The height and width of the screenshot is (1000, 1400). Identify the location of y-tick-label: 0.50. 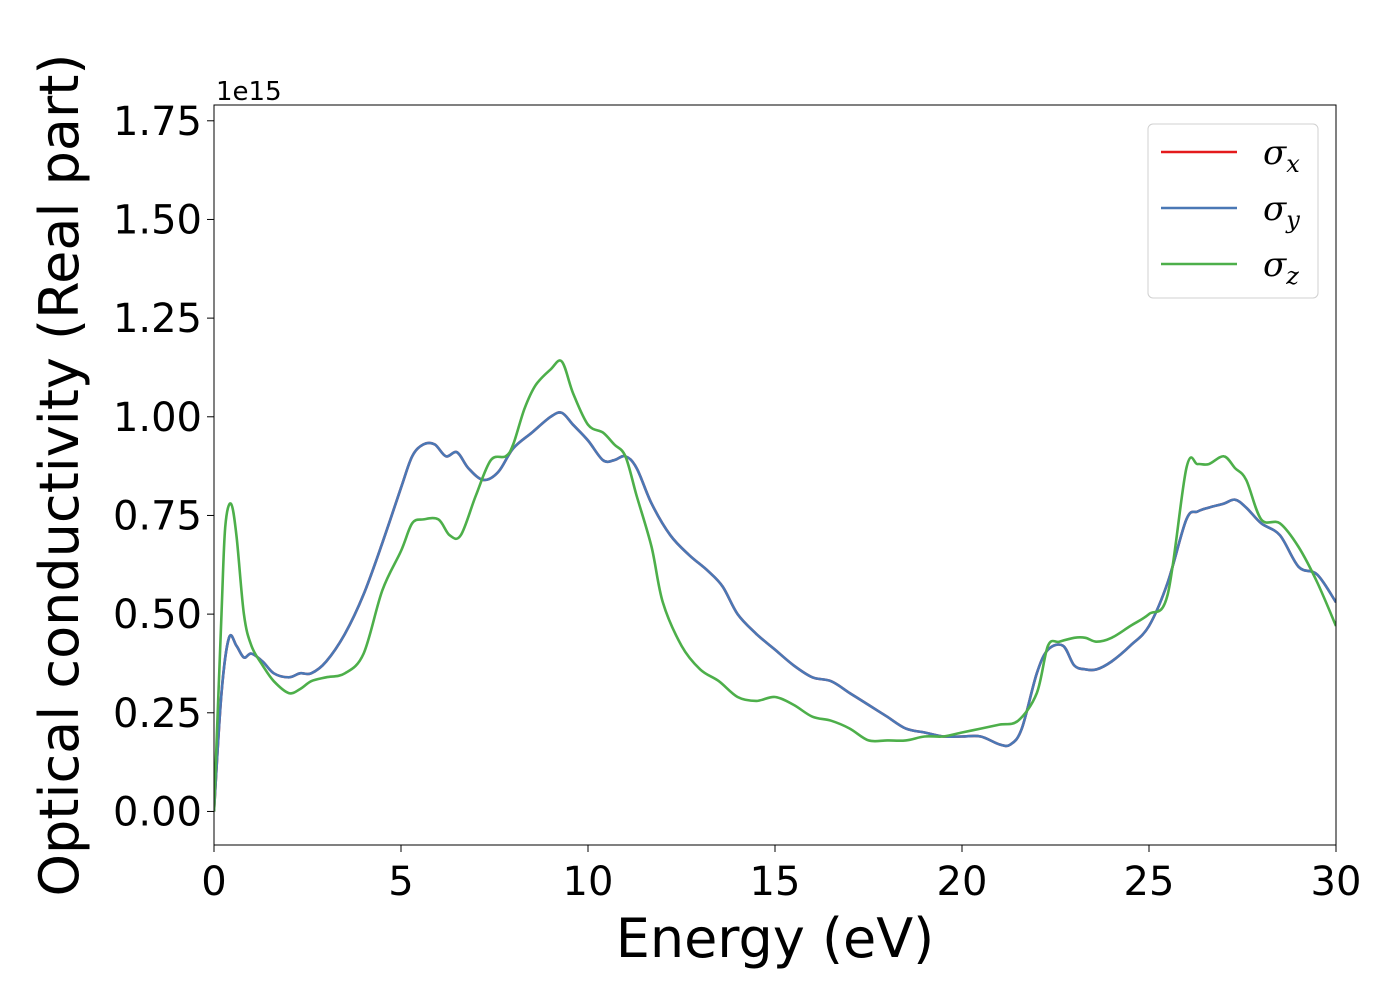
(157, 615).